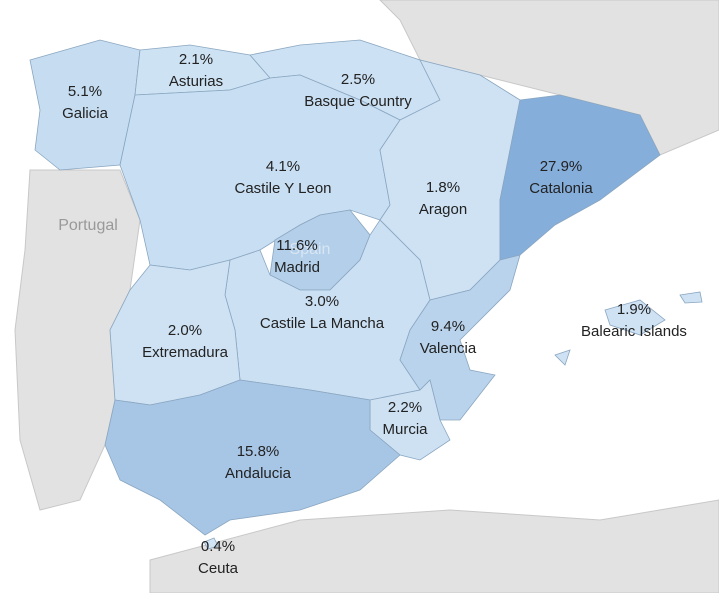 The width and height of the screenshot is (719, 593). What do you see at coordinates (297, 267) in the screenshot?
I see `region-name: Madrid` at bounding box center [297, 267].